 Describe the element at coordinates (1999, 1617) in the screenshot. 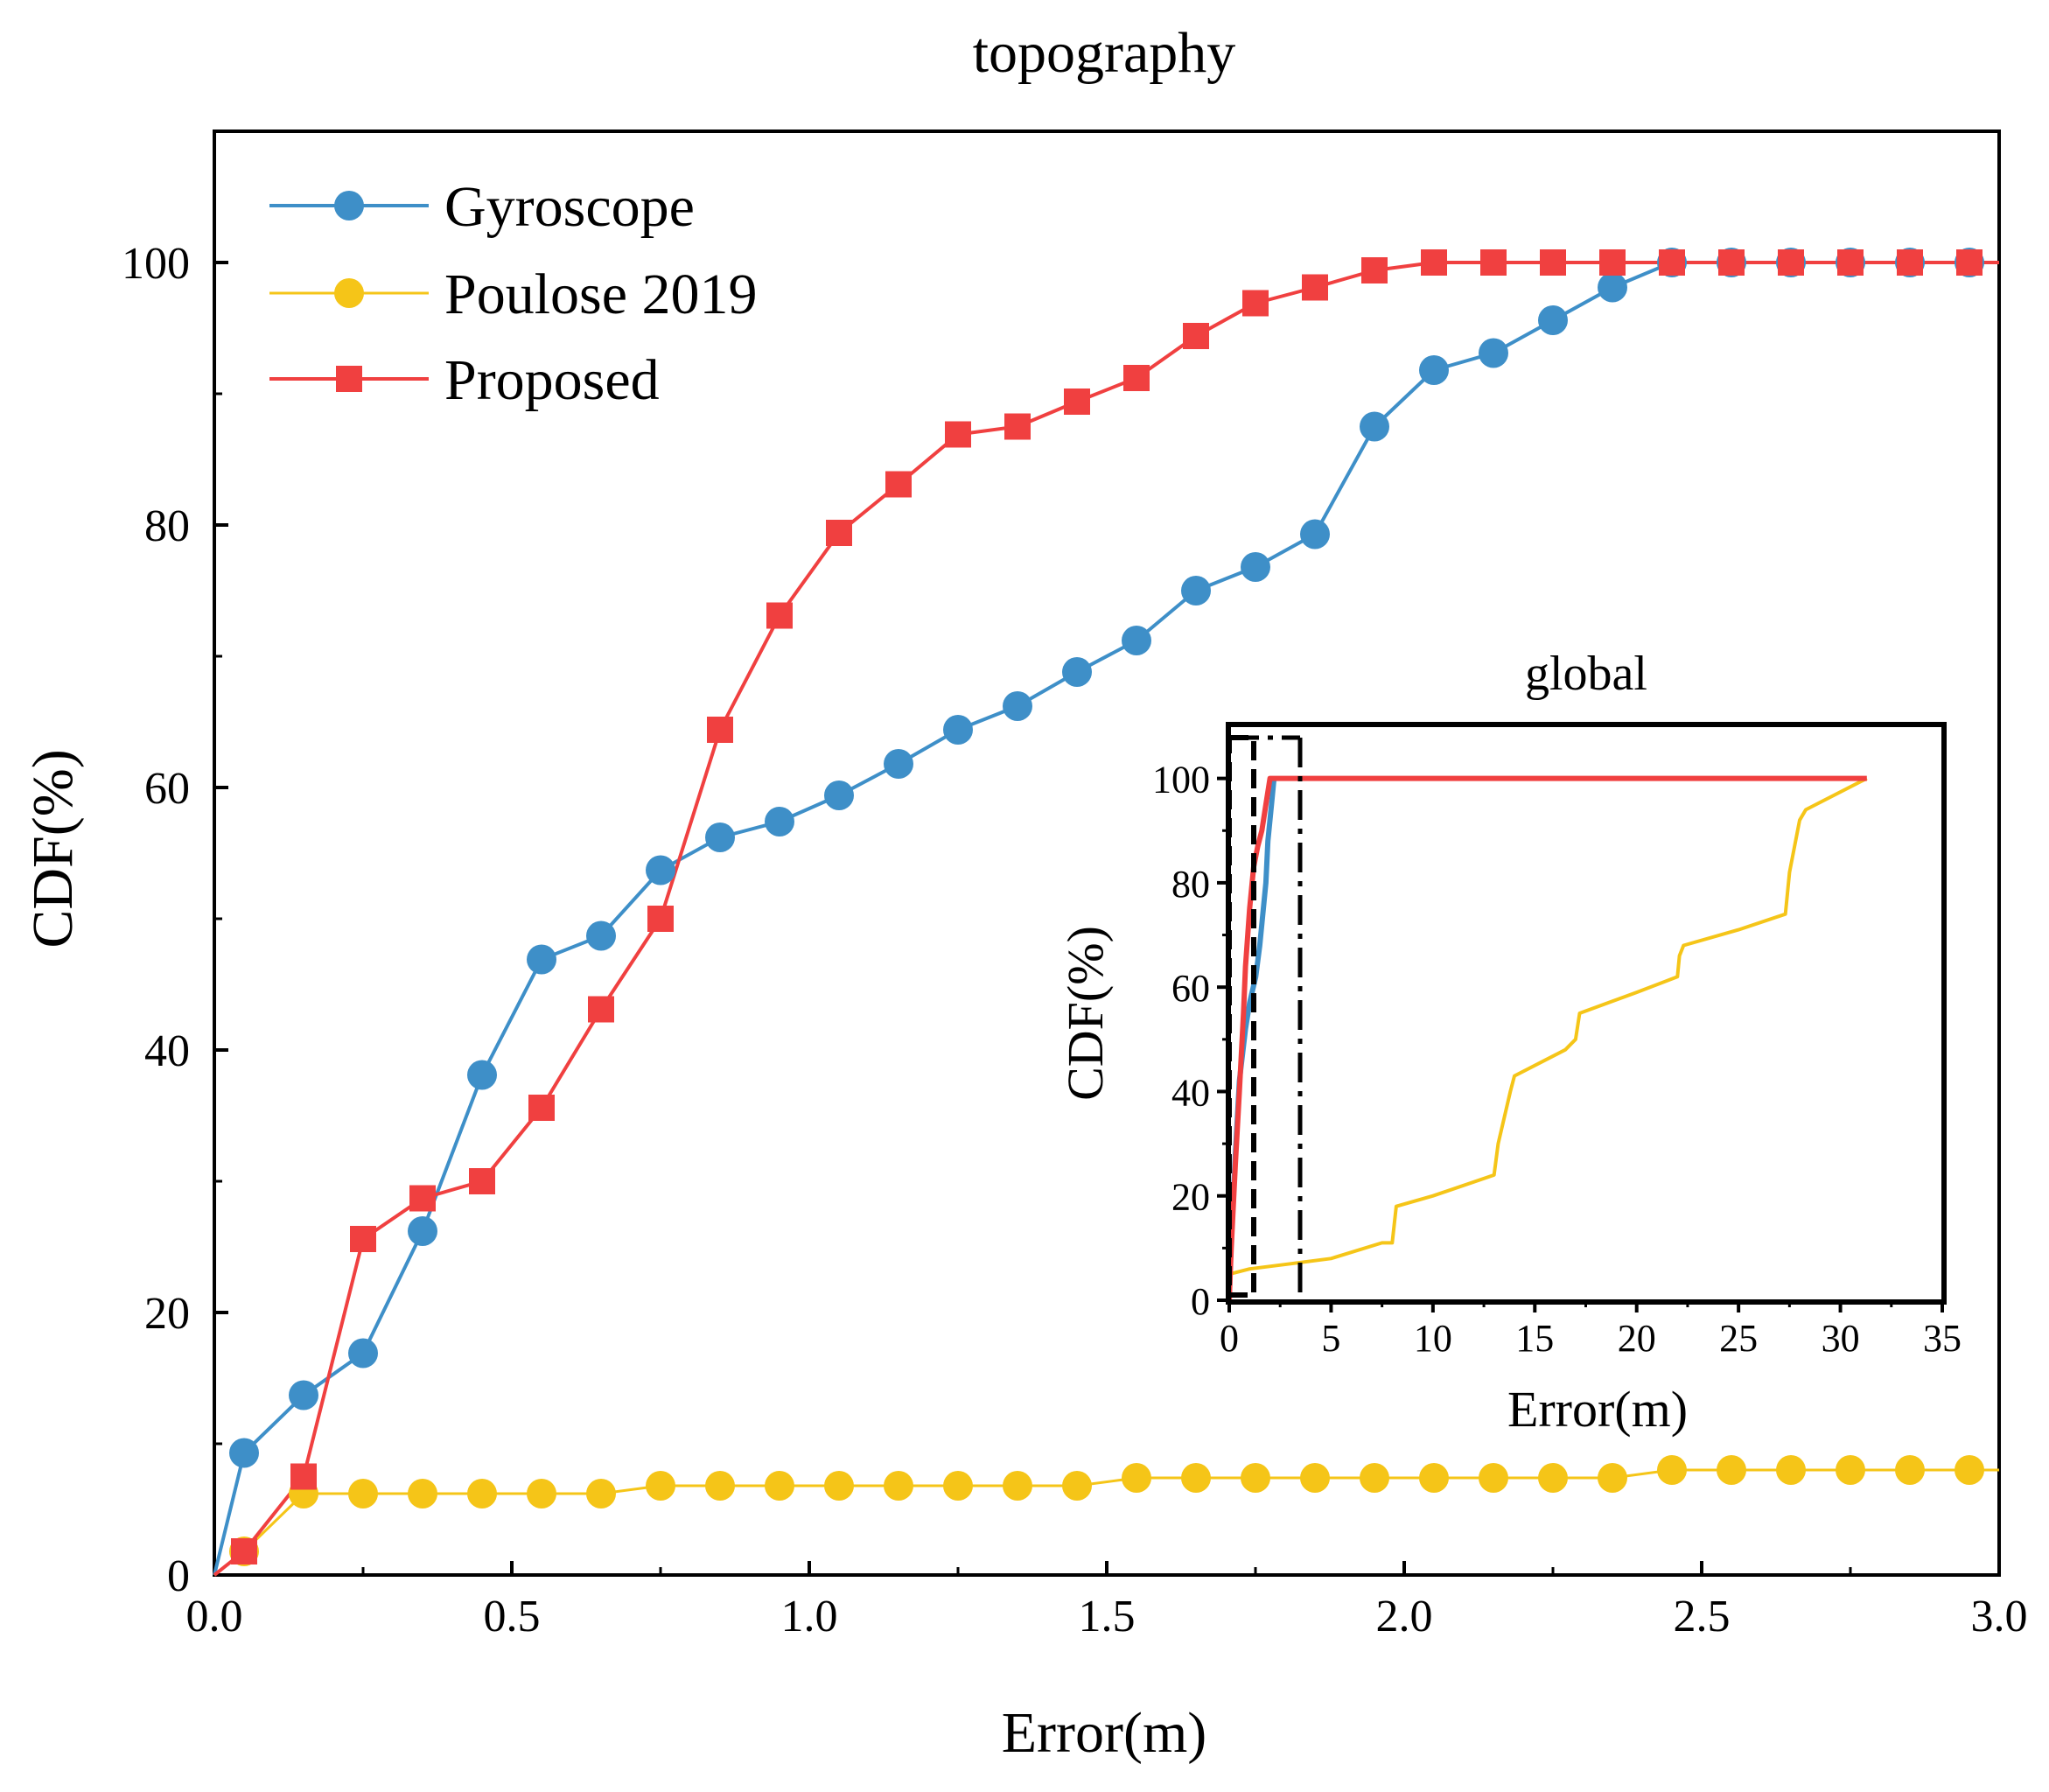

I see `x-tick-label: 3.0` at that location.